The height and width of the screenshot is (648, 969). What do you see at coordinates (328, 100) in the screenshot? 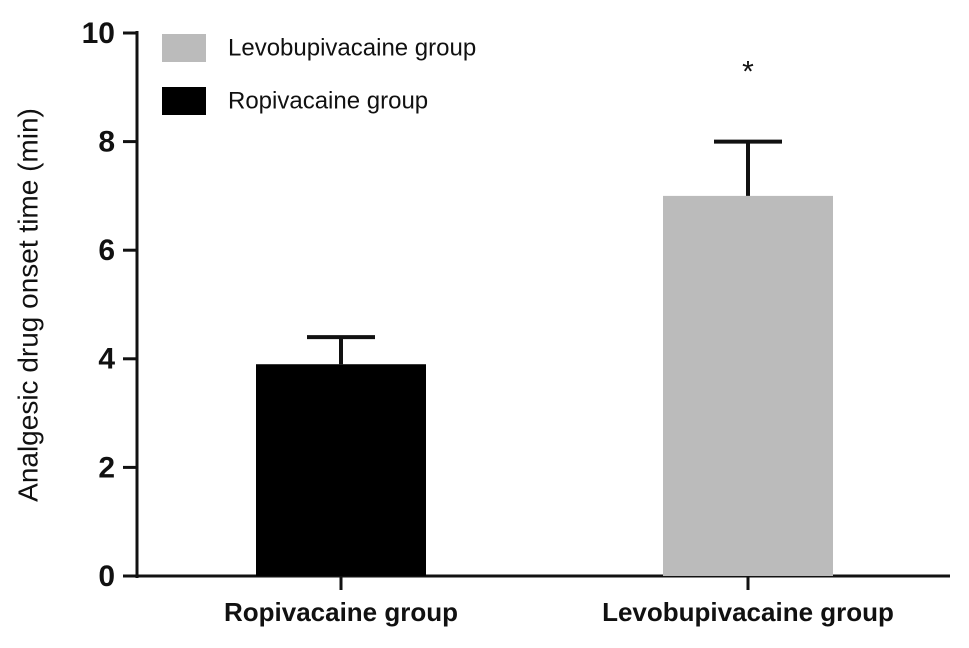
I see `legend-label: Ropivacaine group` at bounding box center [328, 100].